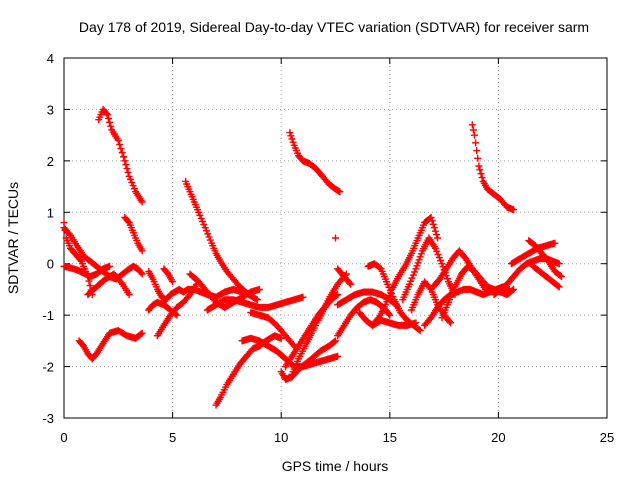 The image size is (640, 480). What do you see at coordinates (50, 58) in the screenshot?
I see `y-tick-label: 4` at bounding box center [50, 58].